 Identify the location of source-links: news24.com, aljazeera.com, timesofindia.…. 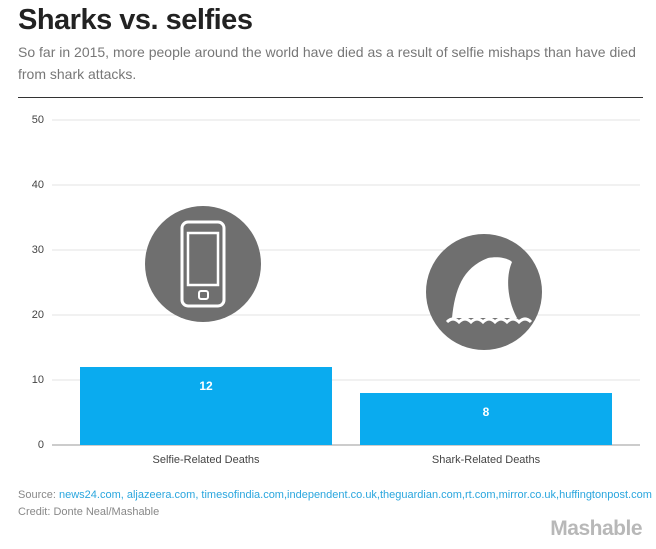
(355, 495).